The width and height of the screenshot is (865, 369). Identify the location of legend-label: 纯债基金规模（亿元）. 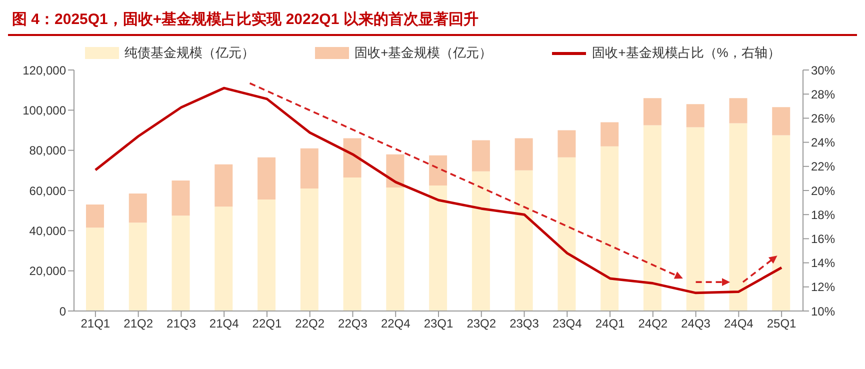
(189, 53).